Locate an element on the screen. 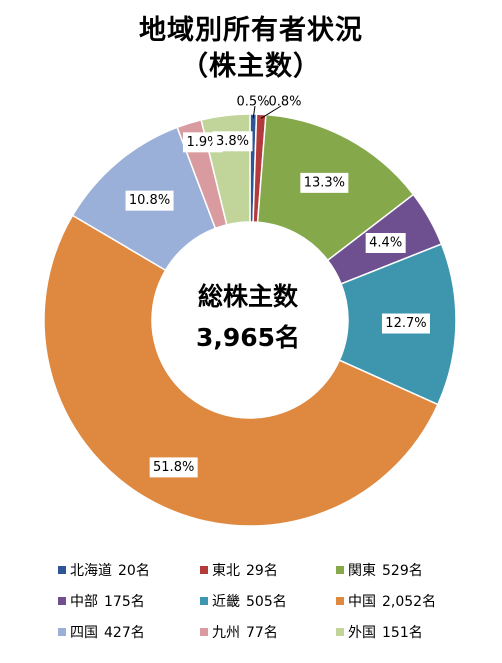 The width and height of the screenshot is (502, 663). legend-item-2: 東北 29名 is located at coordinates (239, 570).